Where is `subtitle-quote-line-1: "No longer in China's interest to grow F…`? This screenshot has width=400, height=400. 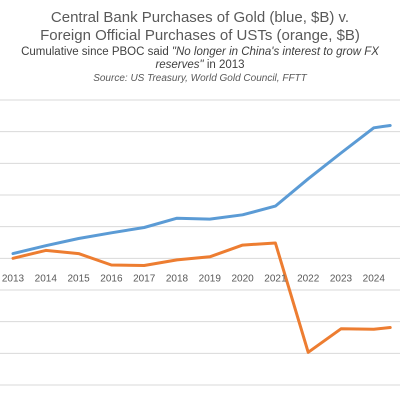
subtitle-quote-line-1: "No longer in China's interest to grow F… is located at coordinates (275, 52).